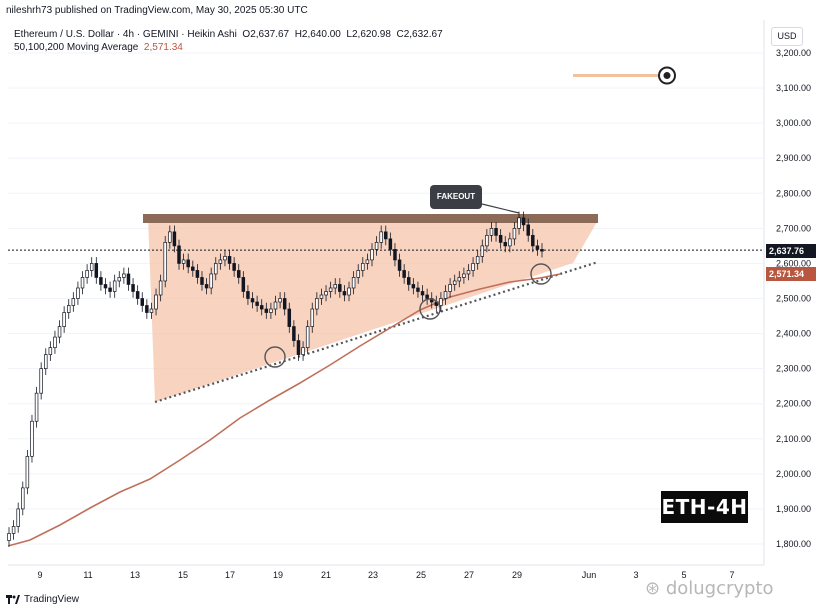 Image resolution: width=828 pixels, height=613 pixels. What do you see at coordinates (278, 575) in the screenshot?
I see `x-tick-label: 19` at bounding box center [278, 575].